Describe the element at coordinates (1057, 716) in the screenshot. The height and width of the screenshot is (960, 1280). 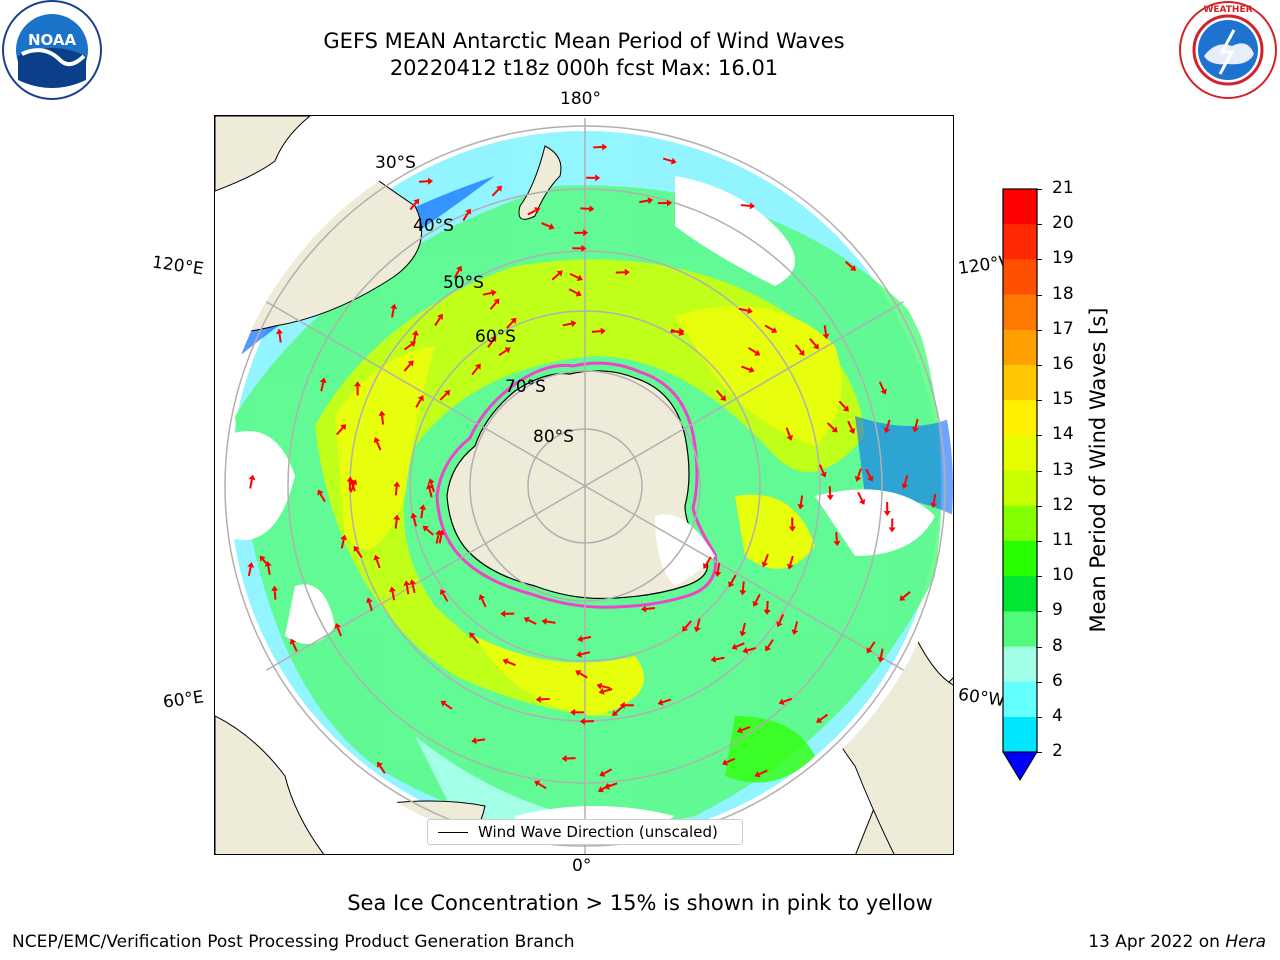
I see `colorbar-tick-label: 4` at that location.